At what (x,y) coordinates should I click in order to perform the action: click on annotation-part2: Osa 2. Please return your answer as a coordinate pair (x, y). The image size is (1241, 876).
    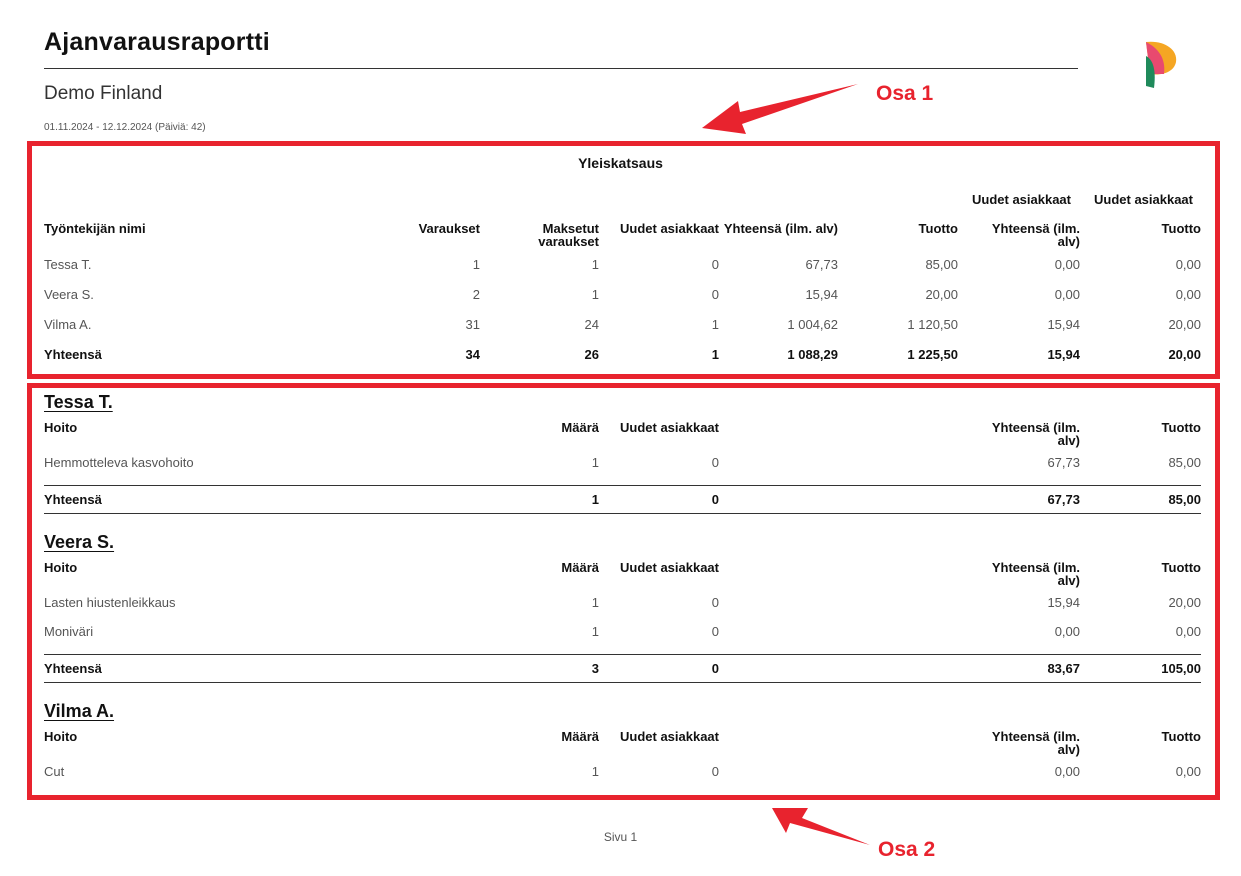
    Looking at the image, I should click on (907, 849).